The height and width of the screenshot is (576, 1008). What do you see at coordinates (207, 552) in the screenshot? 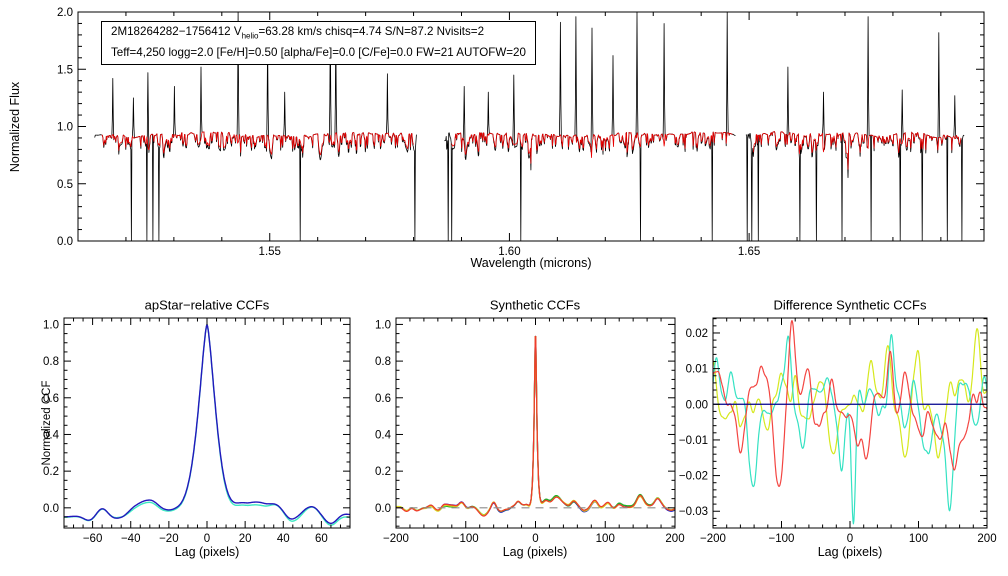
I see `ccf1-x-axis-label: Lag (pixels)` at bounding box center [207, 552].